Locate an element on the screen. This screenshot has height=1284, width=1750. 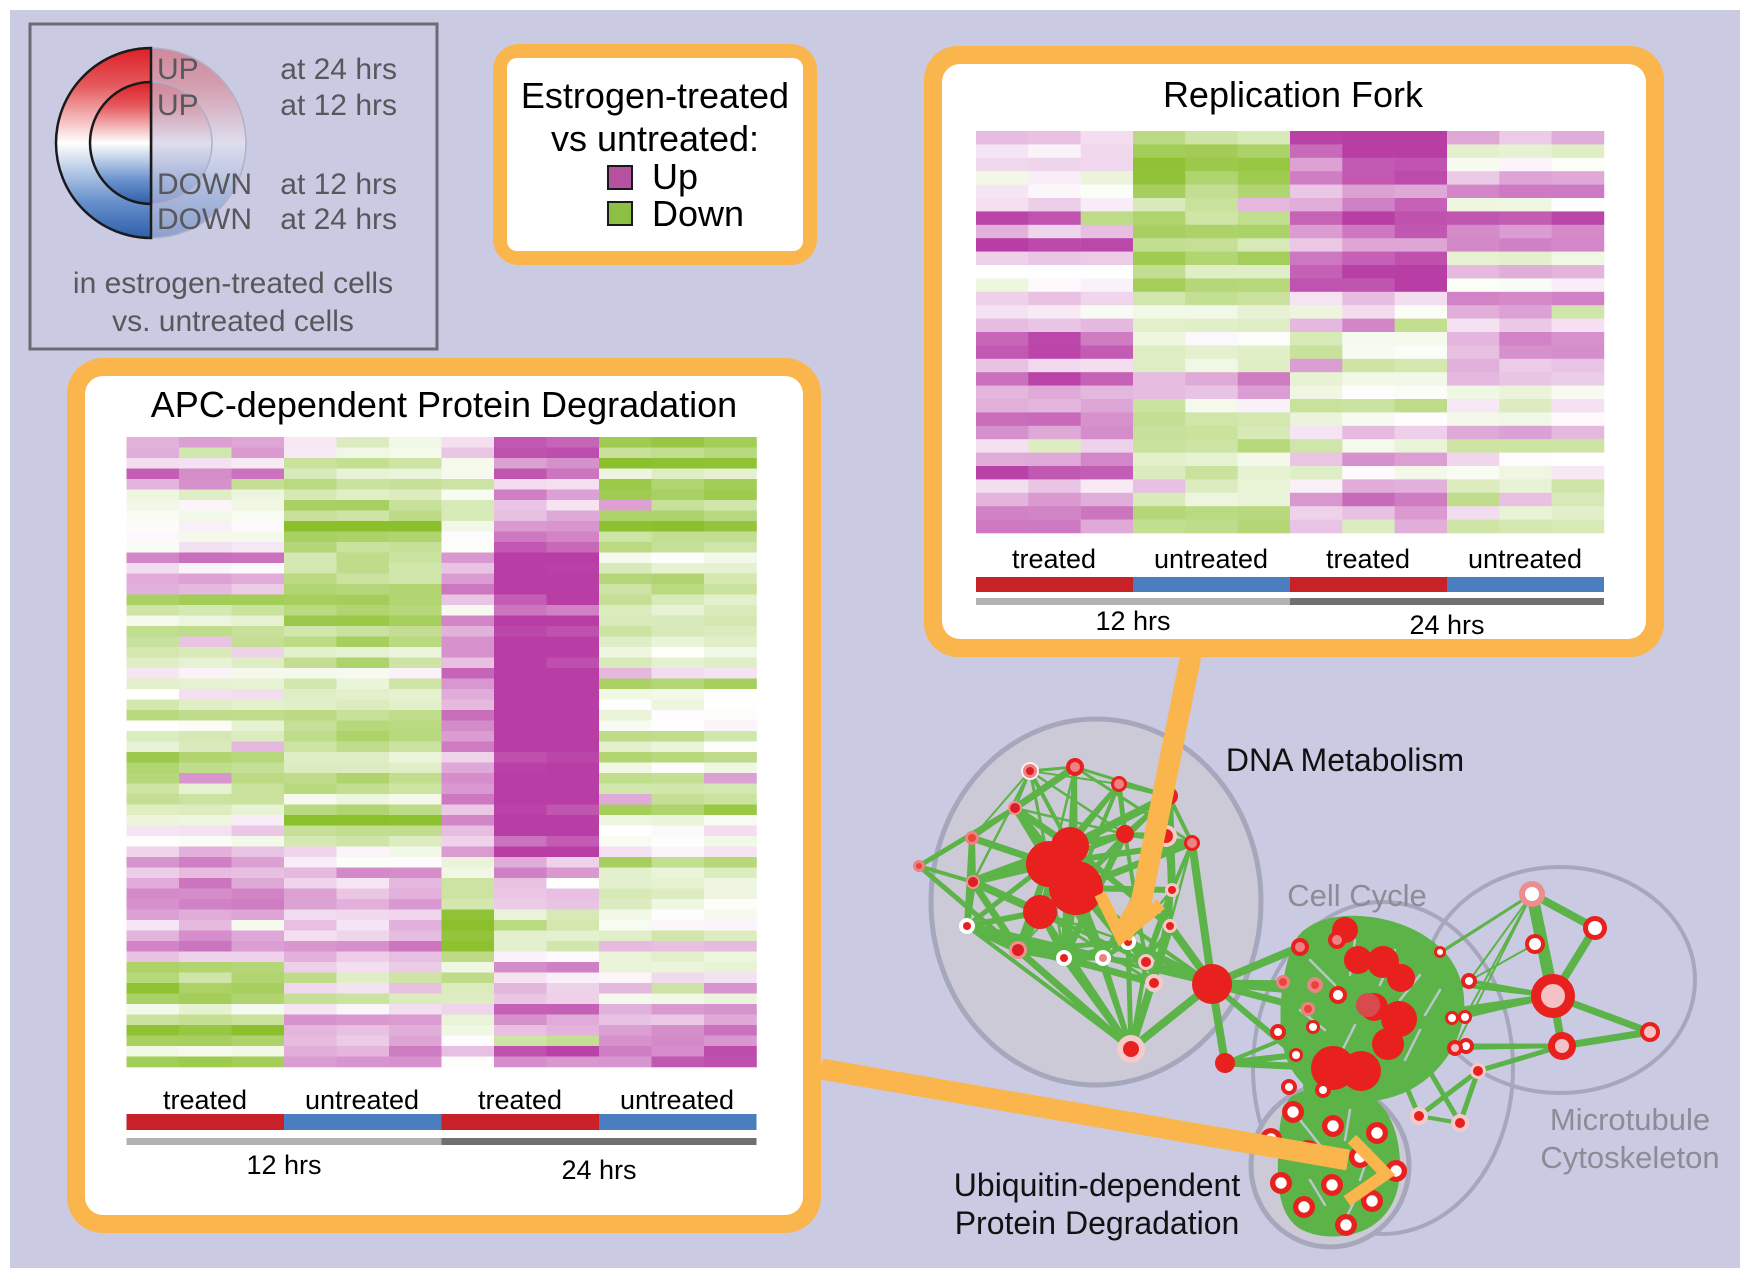
svg-text: in estrogen-treated cells is located at coordinates (233, 283).